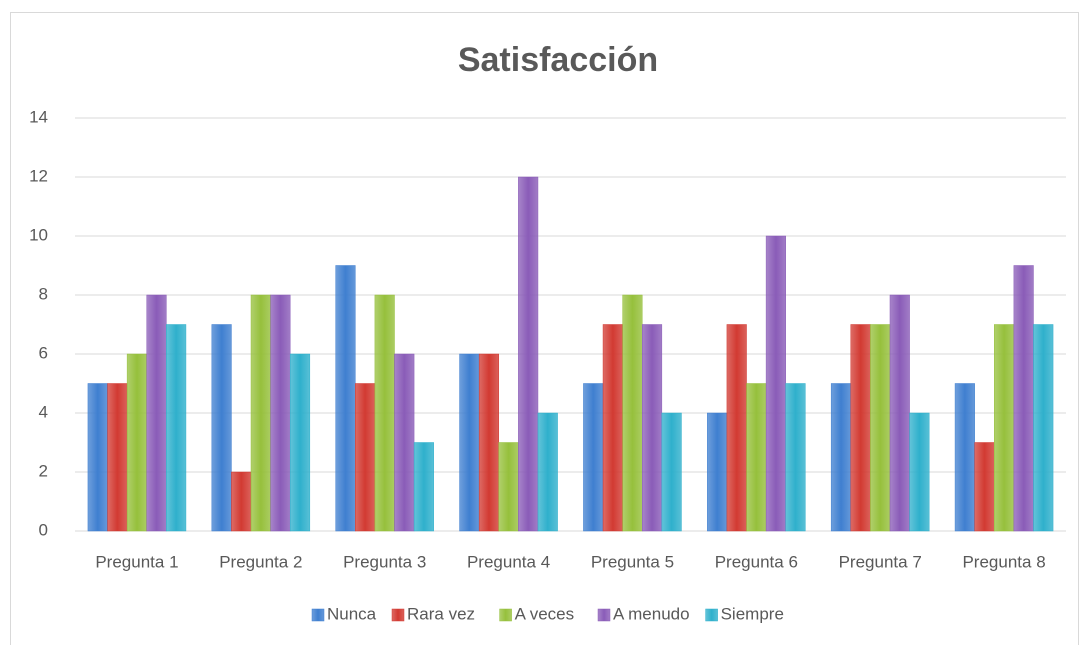 The width and height of the screenshot is (1092, 645). Describe the element at coordinates (43, 411) in the screenshot. I see `y-tick-label: 4` at that location.